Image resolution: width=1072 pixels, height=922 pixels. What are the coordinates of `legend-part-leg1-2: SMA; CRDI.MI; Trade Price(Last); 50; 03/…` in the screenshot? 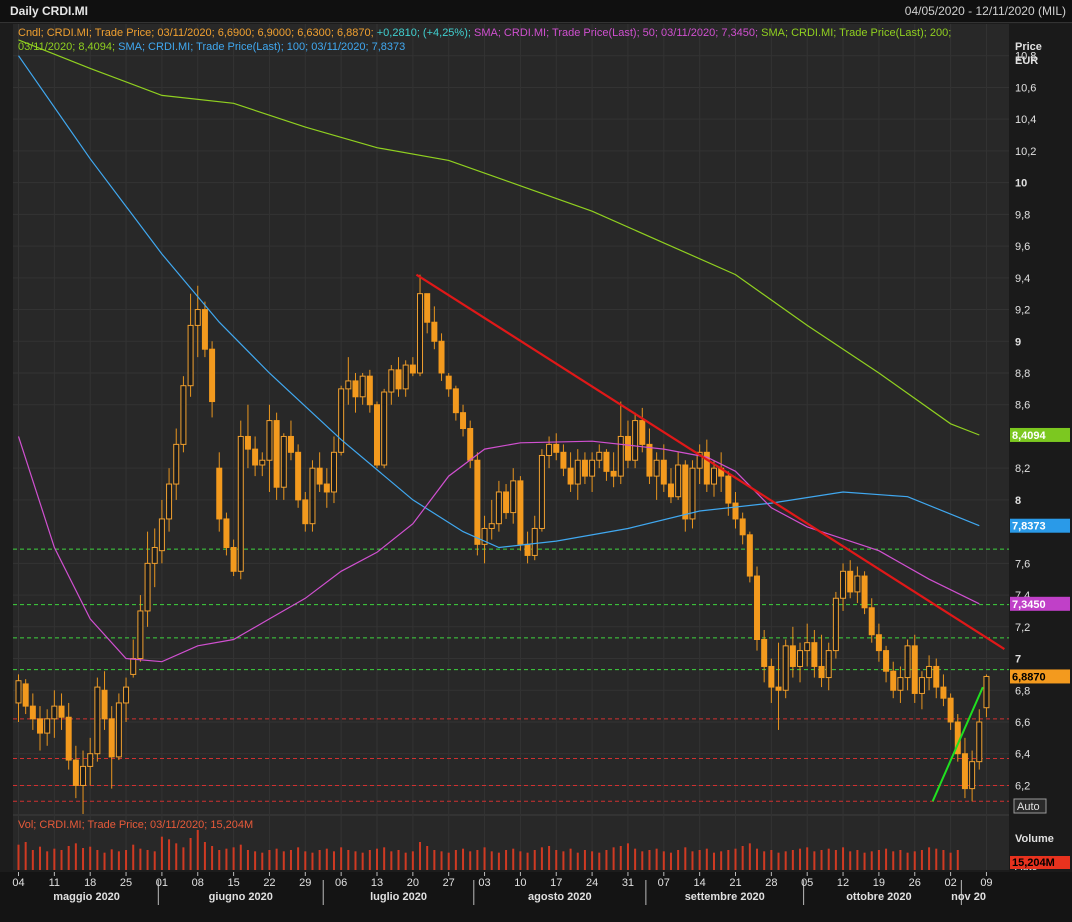 It's located at (617, 33).